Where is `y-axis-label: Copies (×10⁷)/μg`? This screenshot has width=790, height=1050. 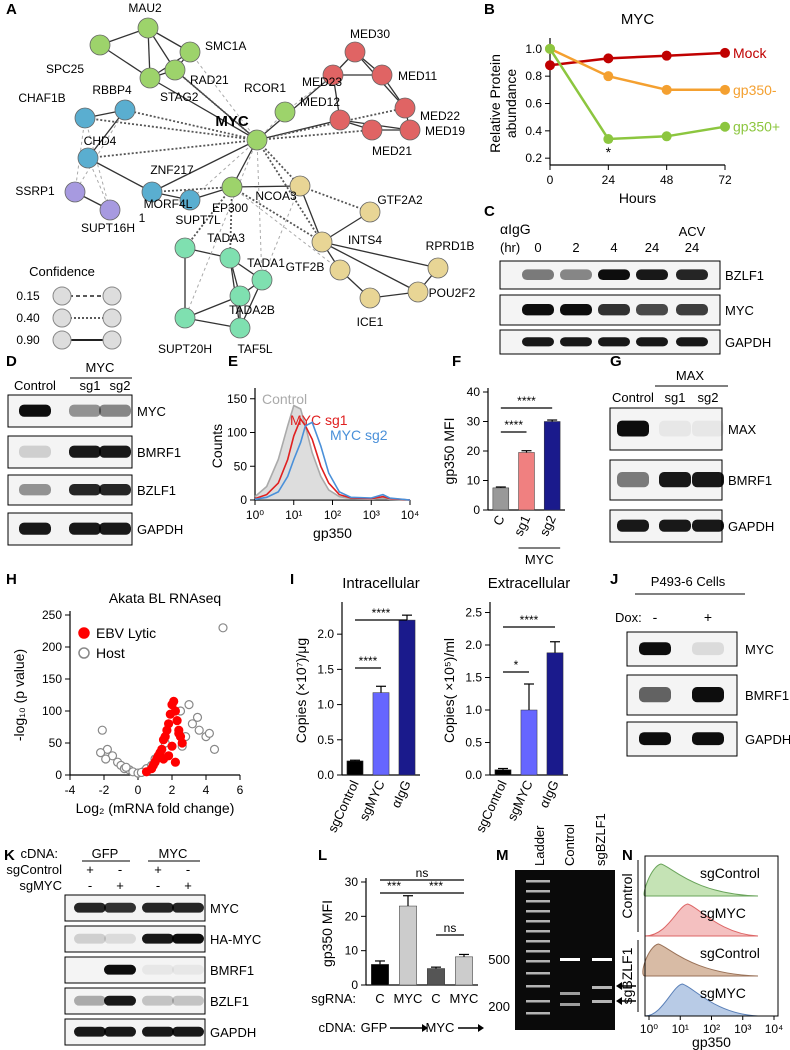
y-axis-label: Copies (×10⁷)/μg is located at coordinates (301, 690).